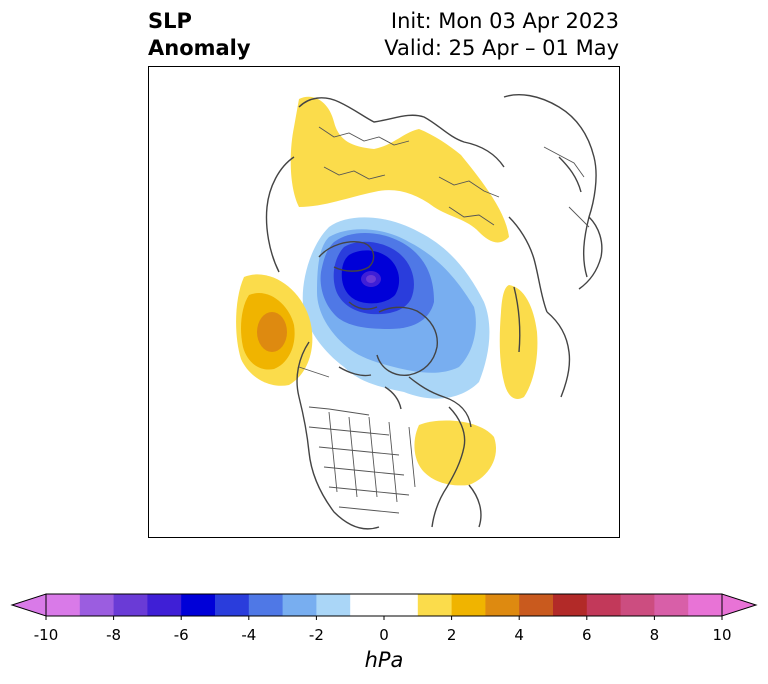 This screenshot has width=768, height=684. I want to click on title-variable: SLP, so click(170, 21).